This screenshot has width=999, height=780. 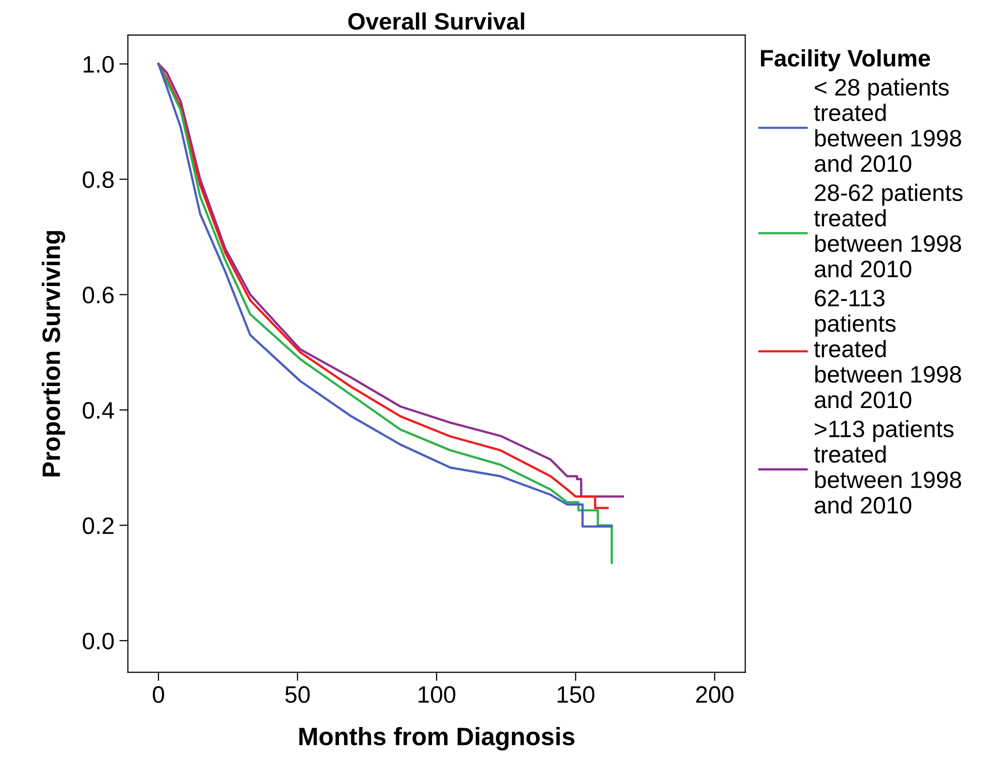 What do you see at coordinates (437, 694) in the screenshot?
I see `x-tick-label: 100` at bounding box center [437, 694].